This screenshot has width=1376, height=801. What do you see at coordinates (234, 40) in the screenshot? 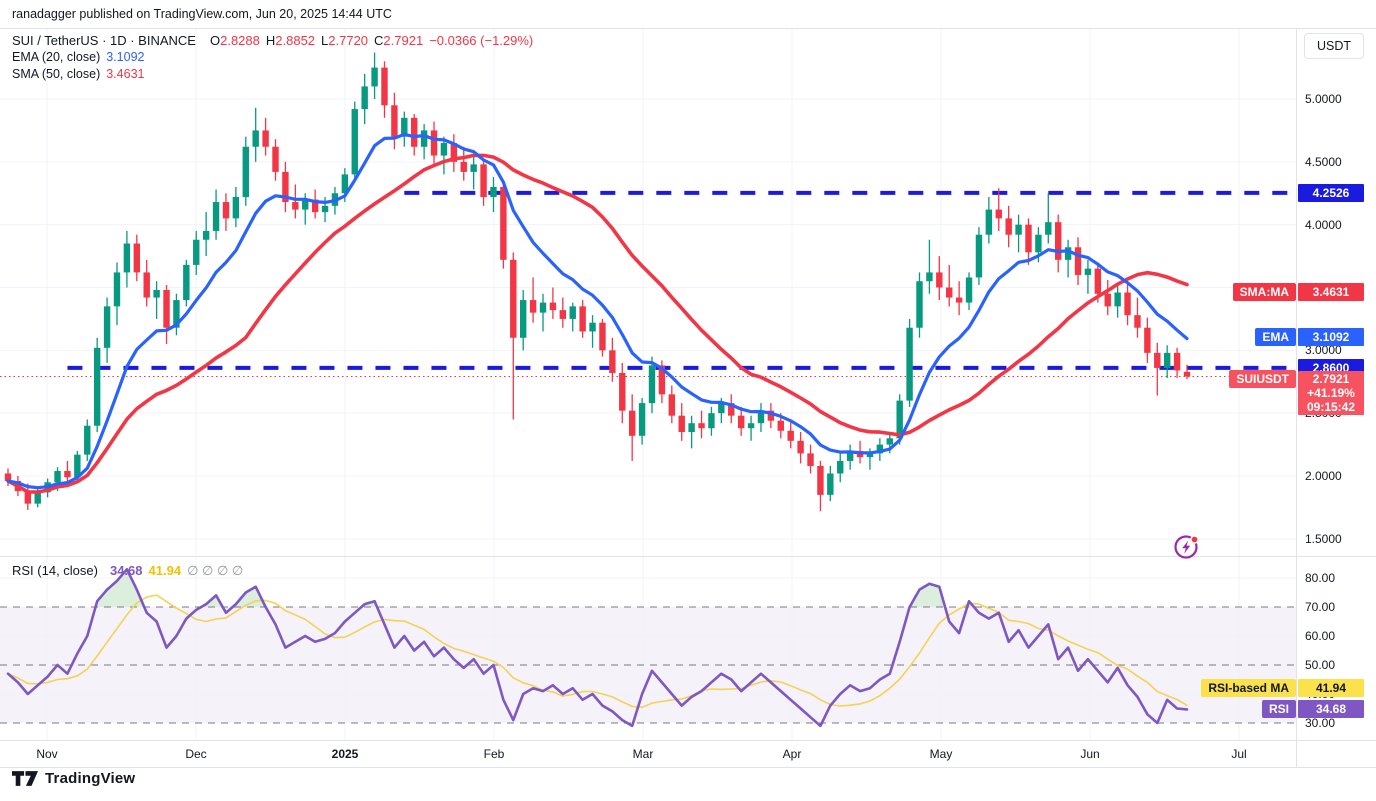
I see `ohlc-o: O2.8288` at bounding box center [234, 40].